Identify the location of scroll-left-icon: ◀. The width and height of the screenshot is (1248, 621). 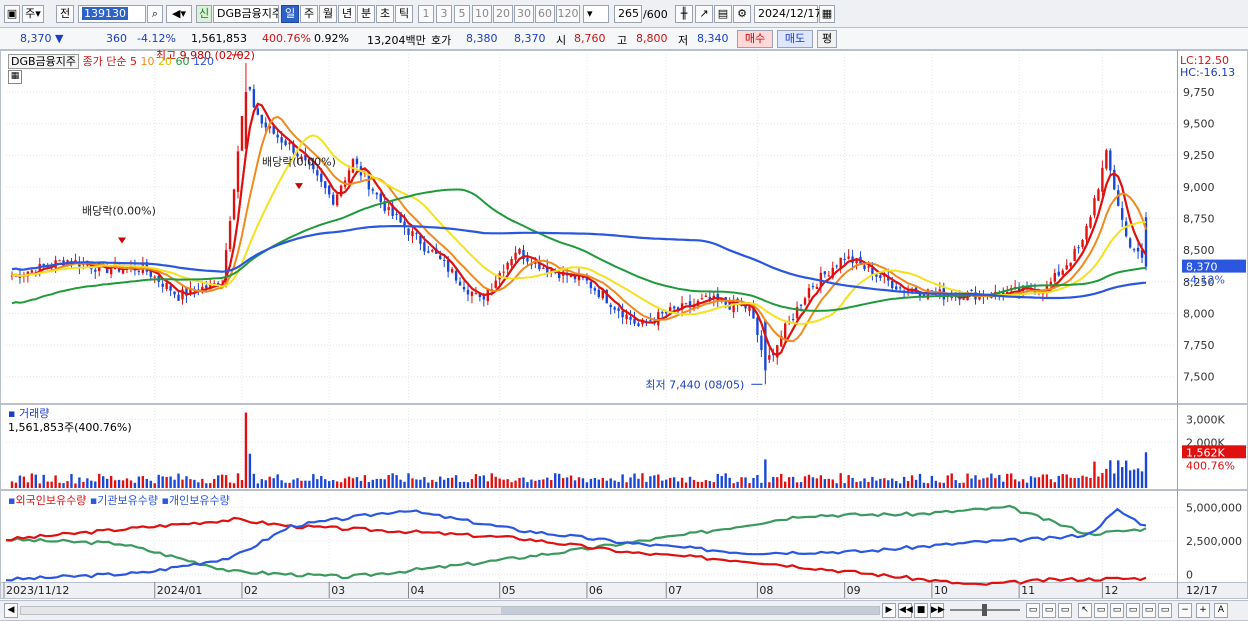
(11, 610).